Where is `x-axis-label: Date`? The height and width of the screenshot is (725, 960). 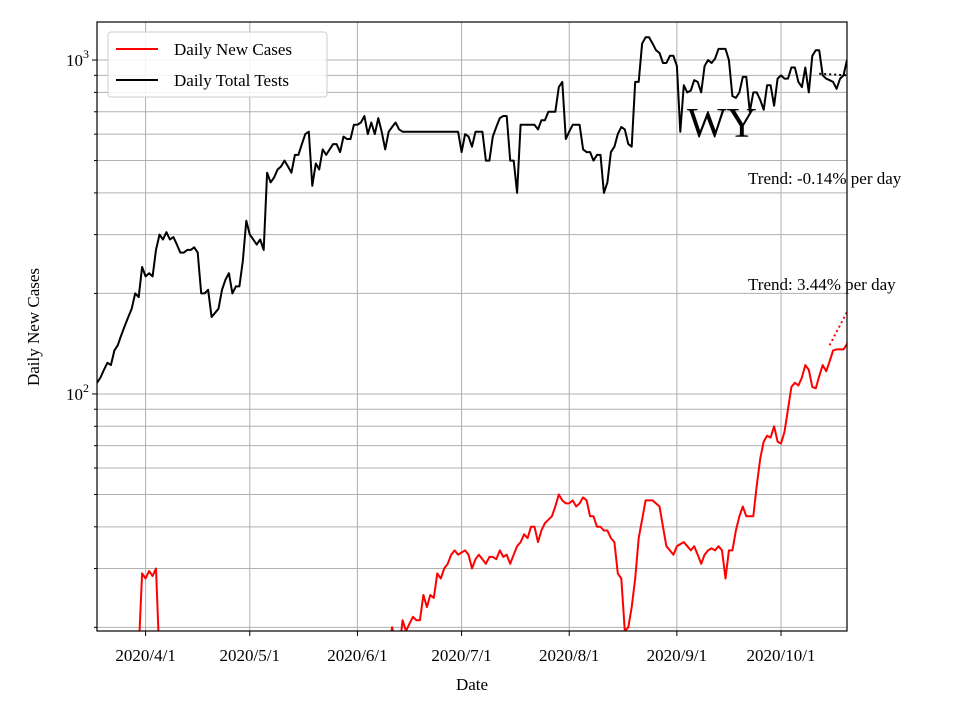
x-axis-label: Date is located at coordinates (472, 684).